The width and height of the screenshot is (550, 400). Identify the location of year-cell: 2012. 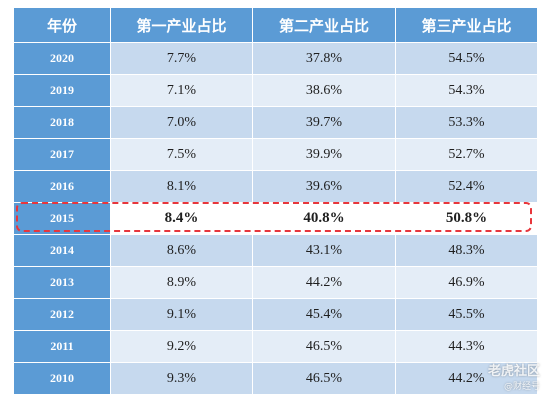
(62, 314).